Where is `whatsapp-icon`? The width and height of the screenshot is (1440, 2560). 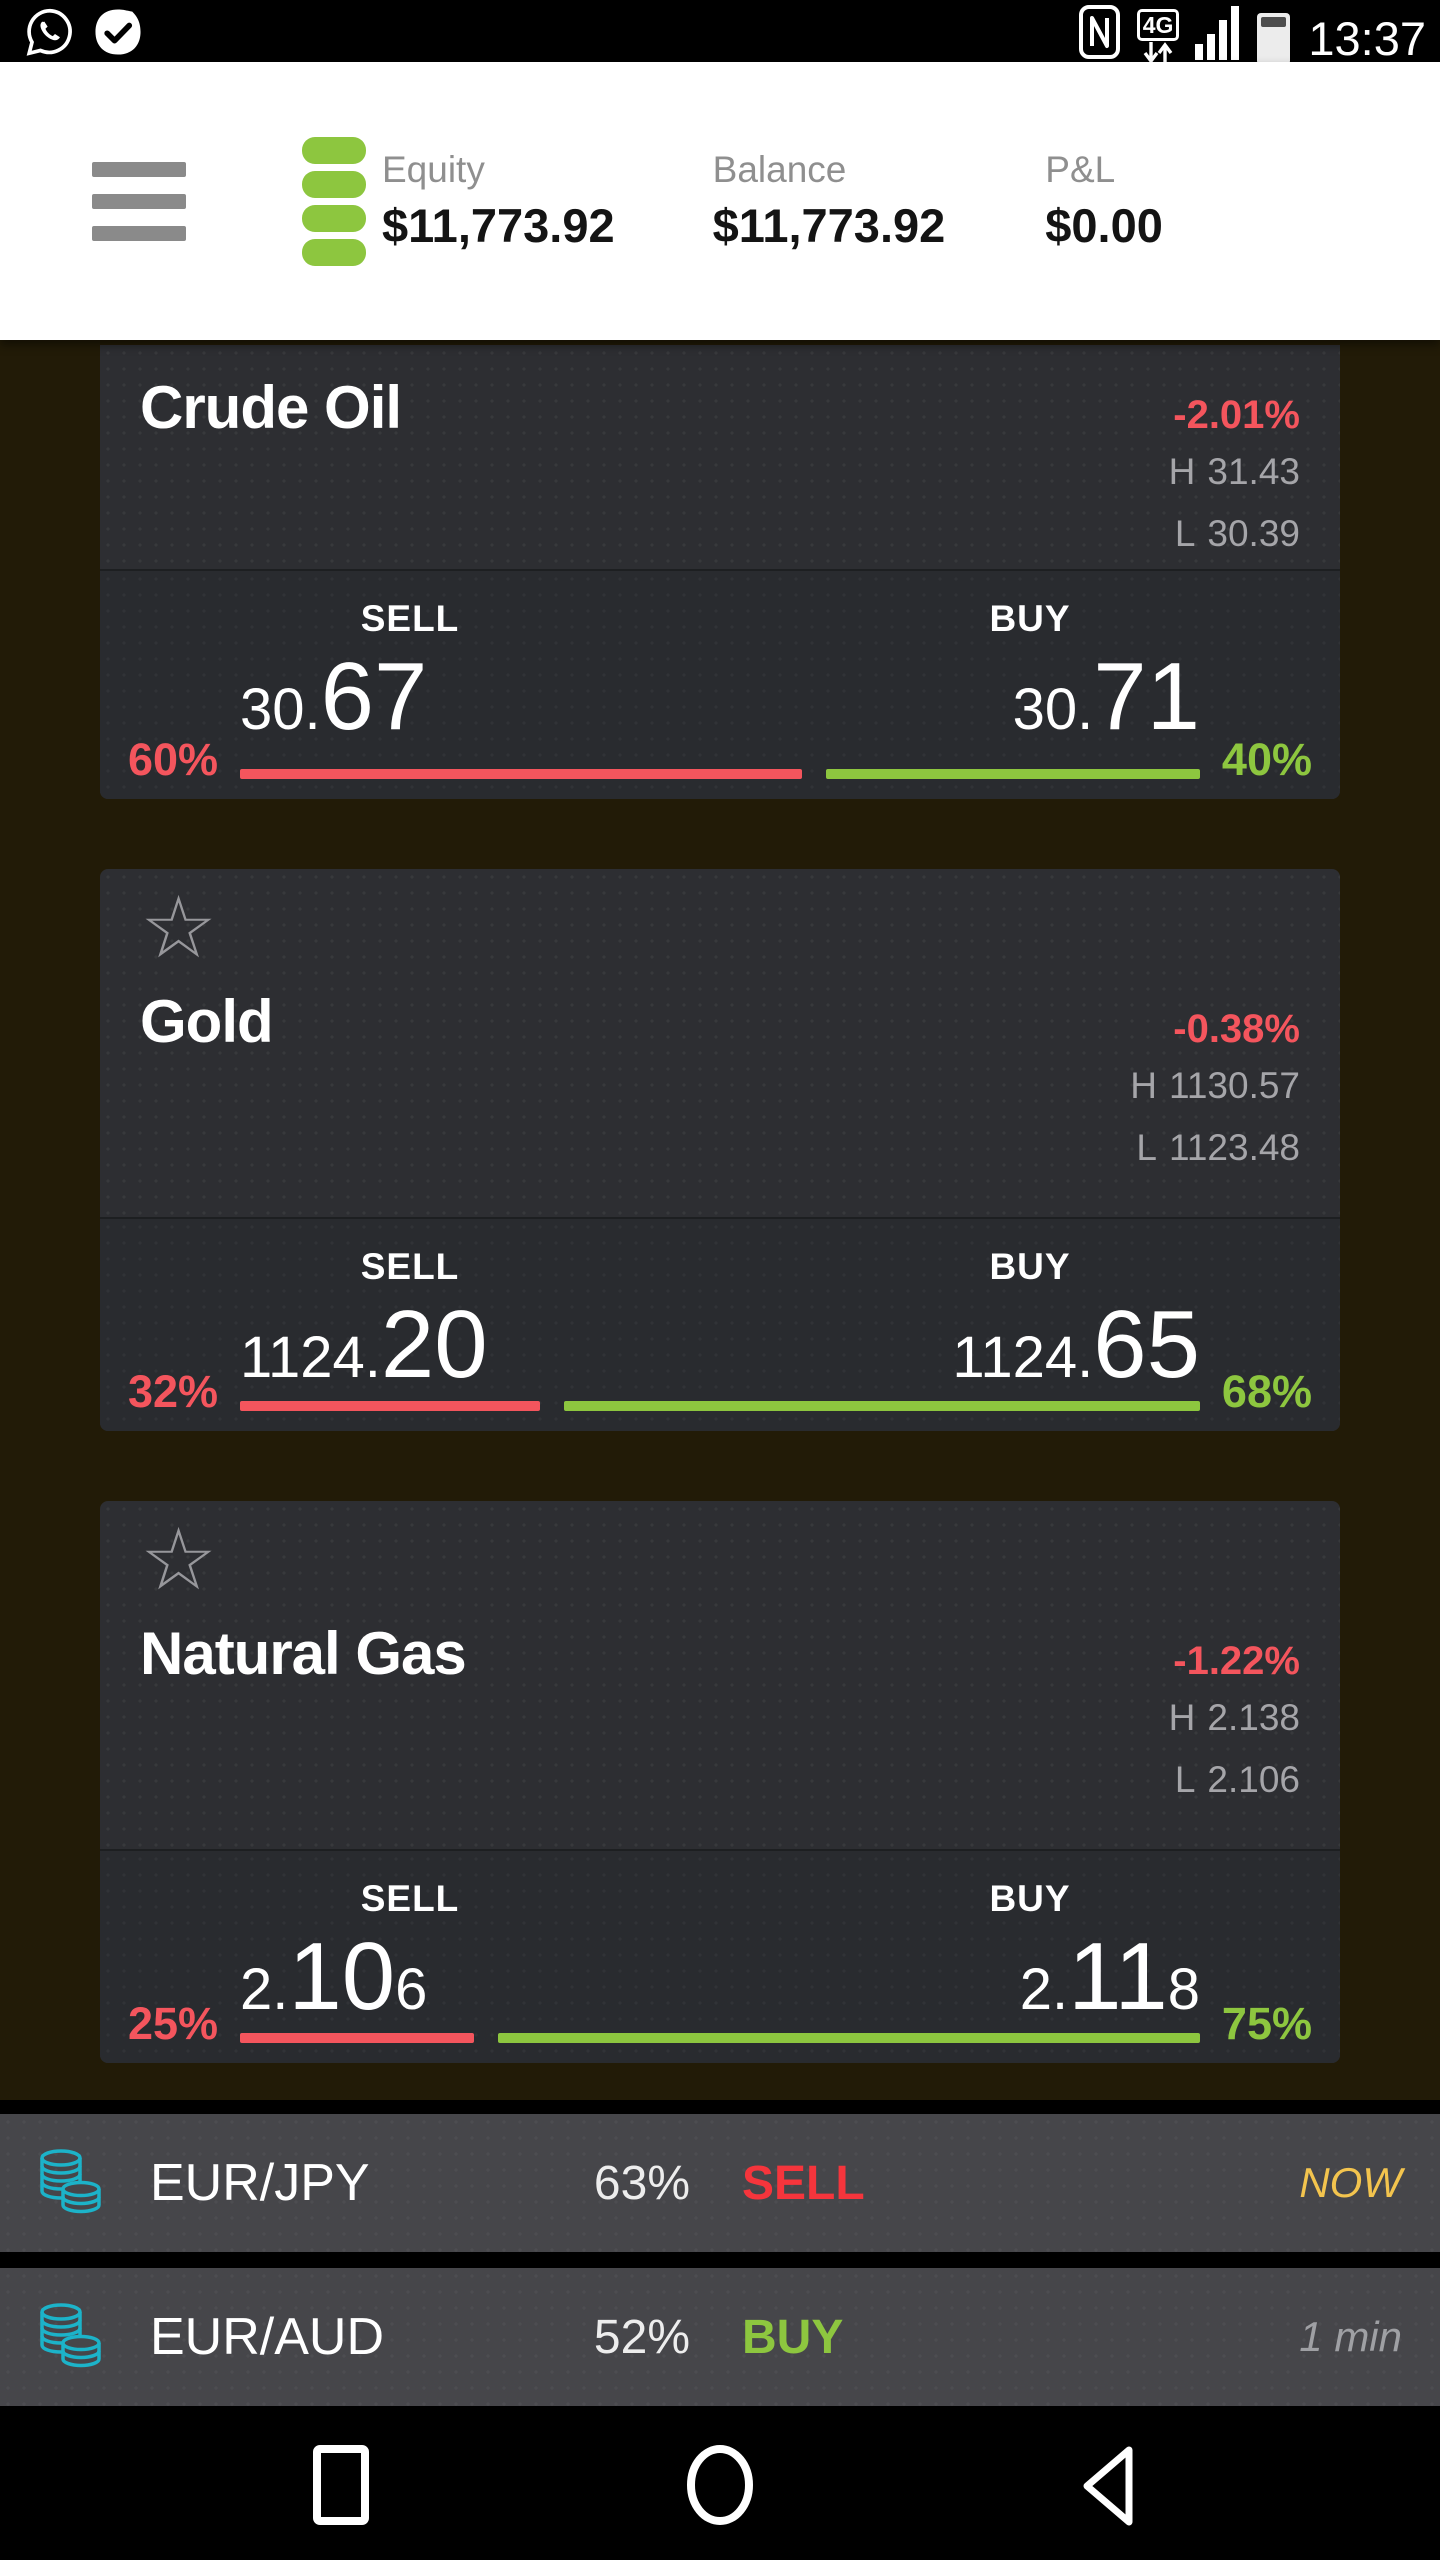 whatsapp-icon is located at coordinates (50, 34).